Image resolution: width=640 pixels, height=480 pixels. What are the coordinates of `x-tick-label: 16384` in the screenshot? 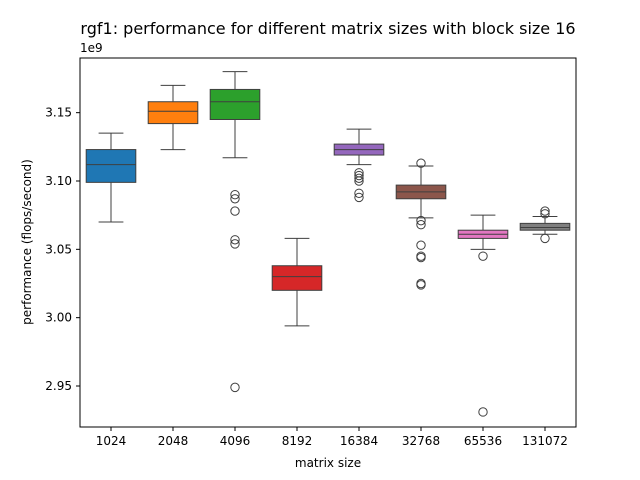 It's located at (359, 441).